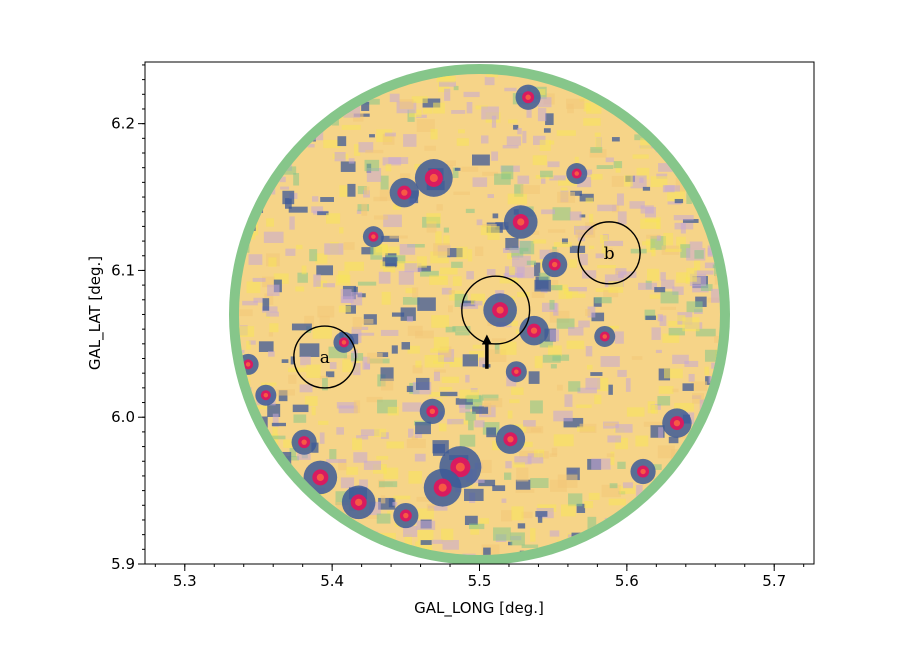 The width and height of the screenshot is (904, 661). What do you see at coordinates (479, 577) in the screenshot?
I see `x-axis: 5.3 5.4 5.5 5.6 5.7` at bounding box center [479, 577].